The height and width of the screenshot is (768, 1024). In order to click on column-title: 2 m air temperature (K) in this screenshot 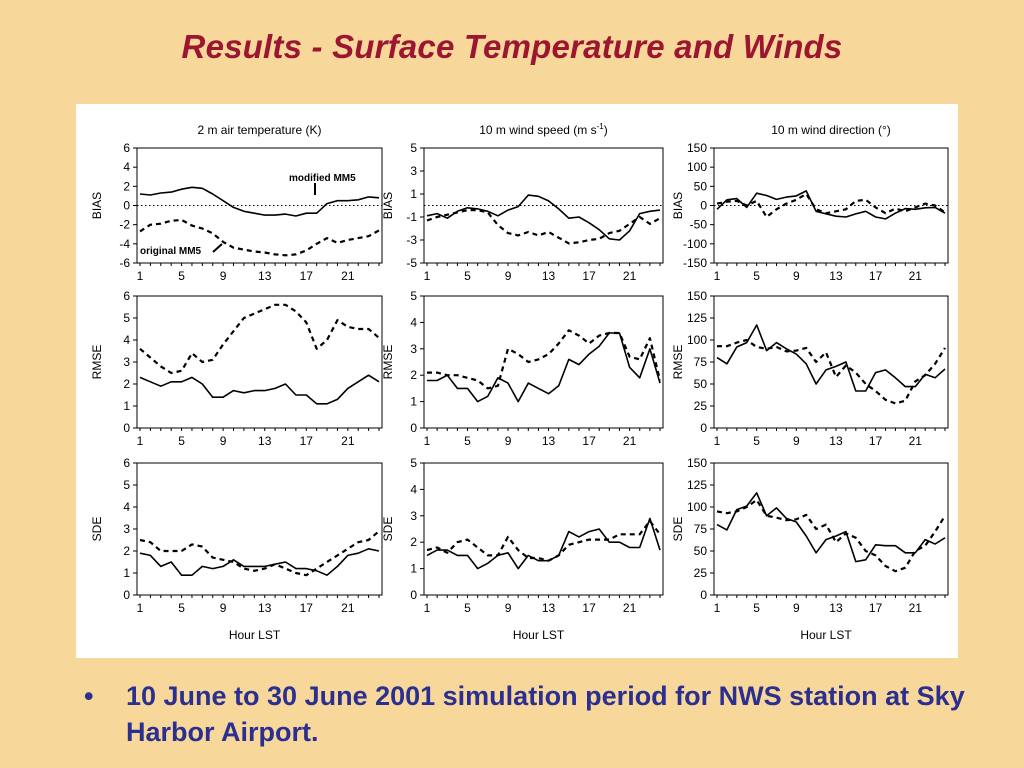, I will do `click(259, 130)`.